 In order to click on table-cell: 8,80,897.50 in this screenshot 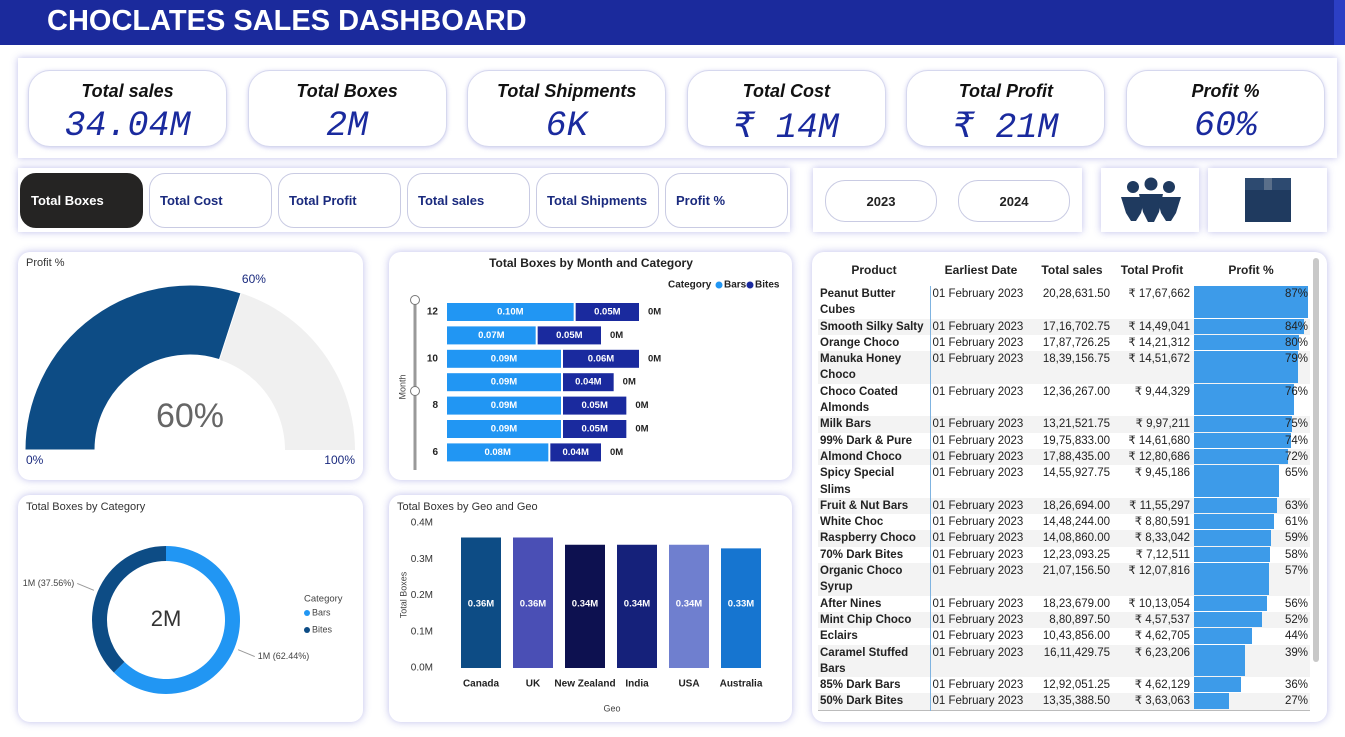, I will do `click(1072, 620)`.